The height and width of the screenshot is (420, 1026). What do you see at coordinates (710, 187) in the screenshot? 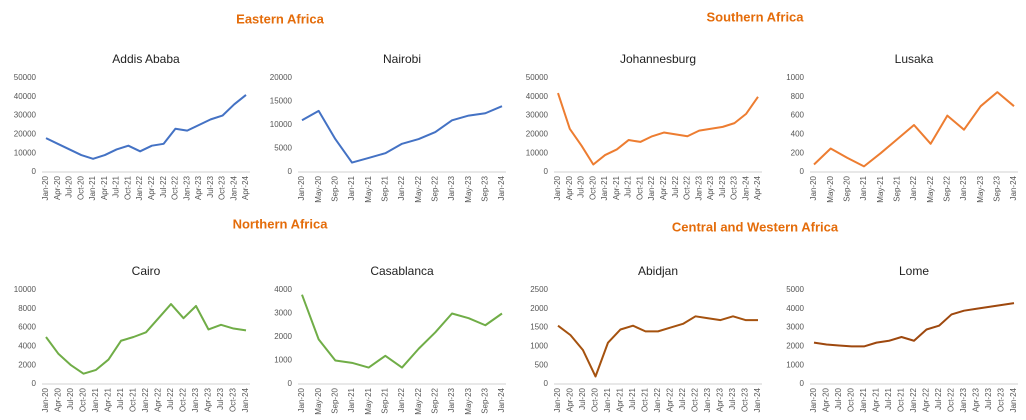
I see `x-tick-label: Apr-23` at bounding box center [710, 187].